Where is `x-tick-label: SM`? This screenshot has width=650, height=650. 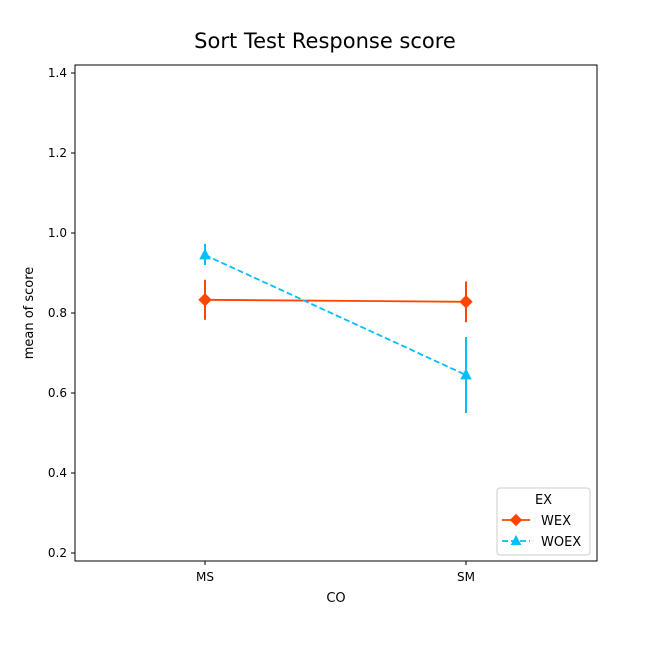
x-tick-label: SM is located at coordinates (466, 577).